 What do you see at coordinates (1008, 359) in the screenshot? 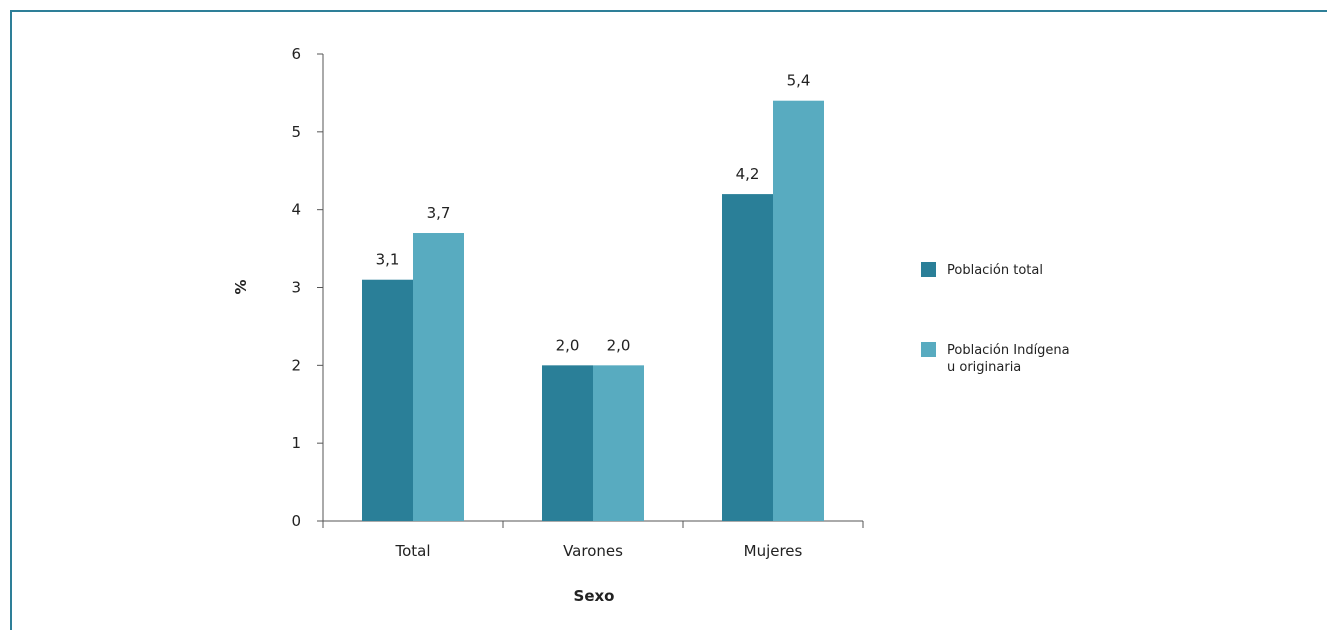
I see `legend-label: Población Indígena u originaria` at bounding box center [1008, 359].